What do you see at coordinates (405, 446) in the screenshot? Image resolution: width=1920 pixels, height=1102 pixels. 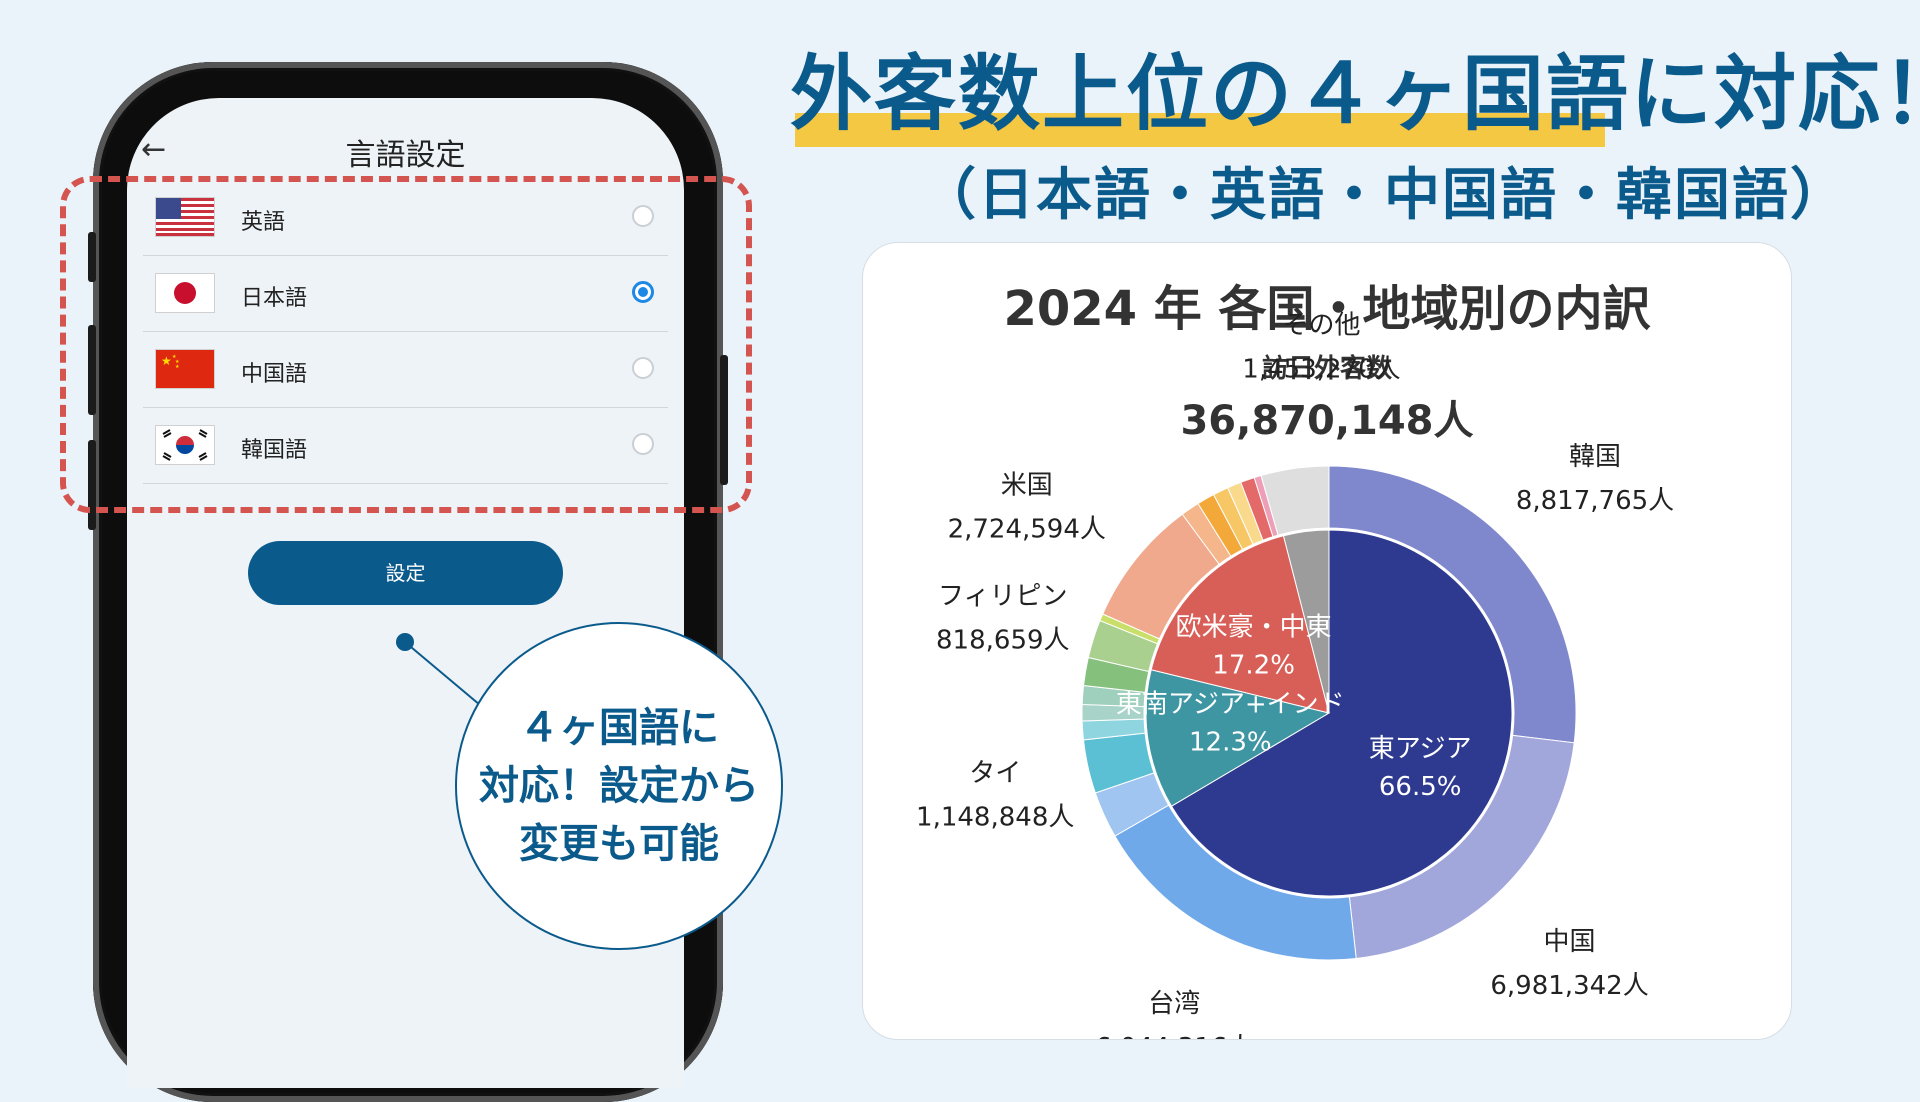 I see `language-option-korean: 韓国語` at bounding box center [405, 446].